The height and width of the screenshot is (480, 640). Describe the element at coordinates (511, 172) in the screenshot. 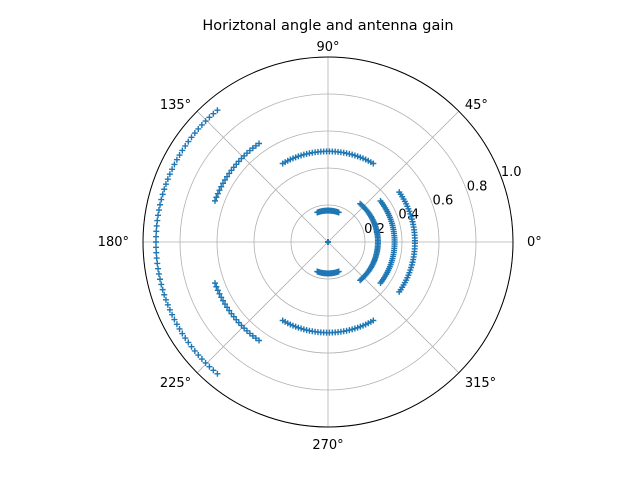

I see `radial-tick-label: 1.0` at that location.